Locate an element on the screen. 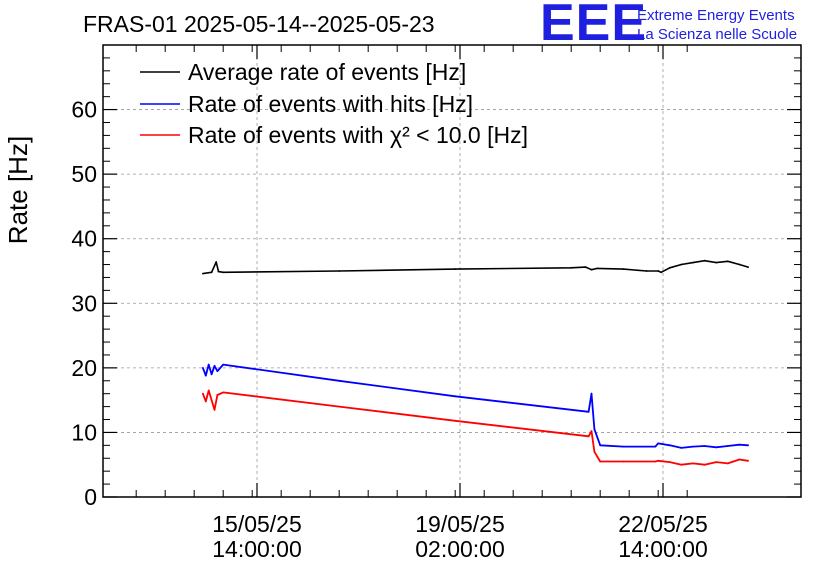 This screenshot has width=836, height=572. legend-label-chi2-suffix: χ² < 10.0 [Hz] is located at coordinates (459, 135).